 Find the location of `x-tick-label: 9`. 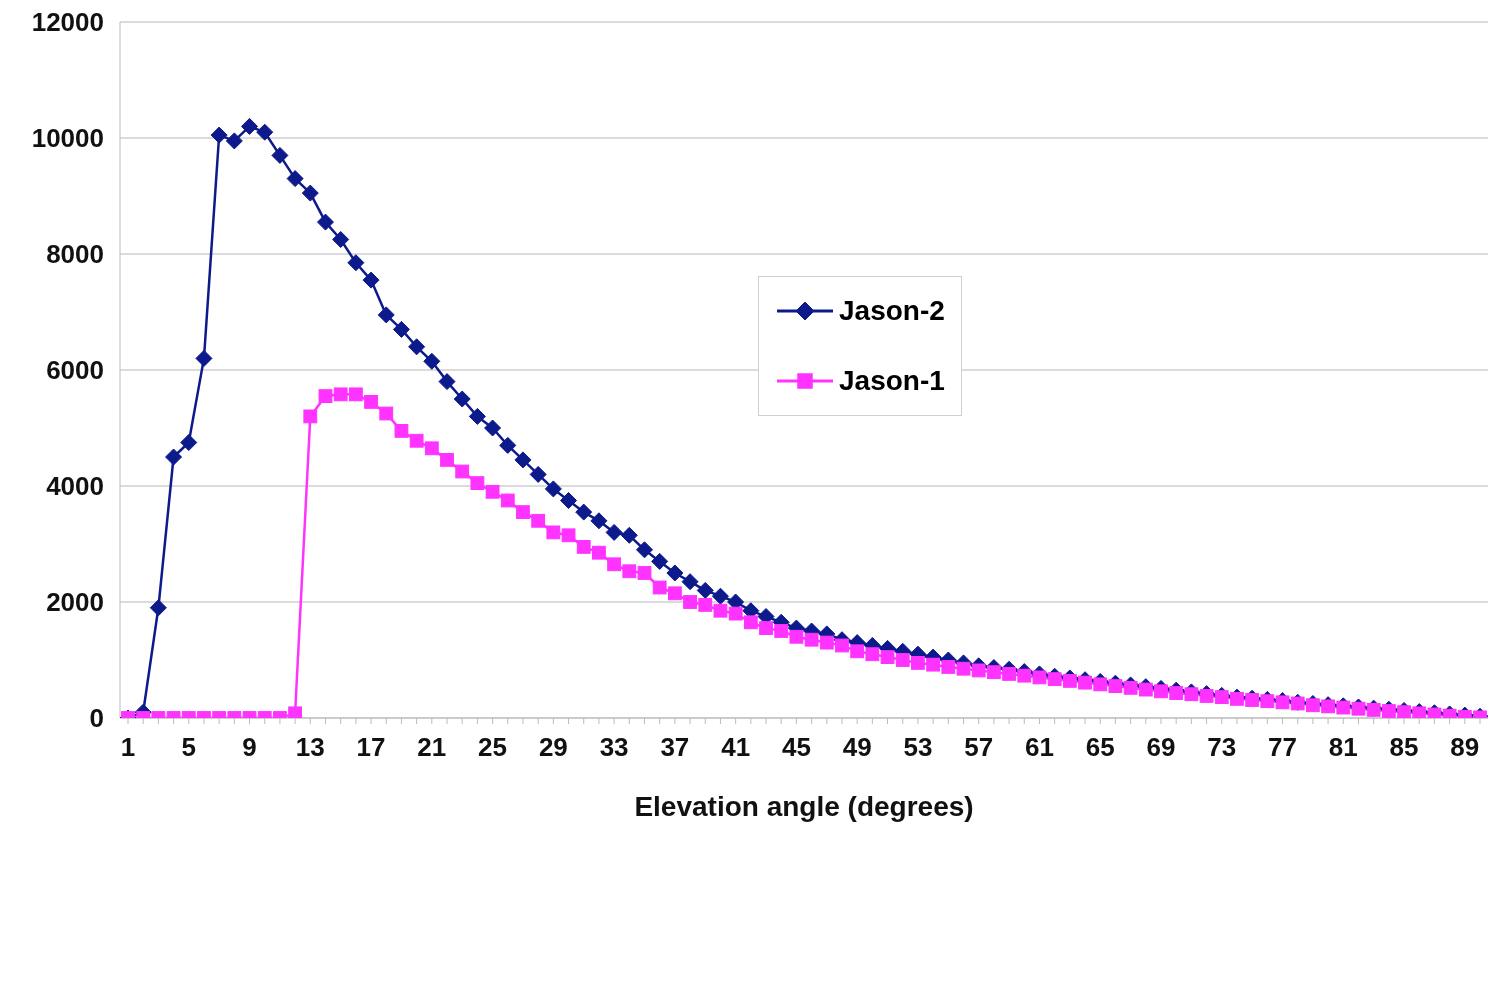

x-tick-label: 9 is located at coordinates (249, 747).